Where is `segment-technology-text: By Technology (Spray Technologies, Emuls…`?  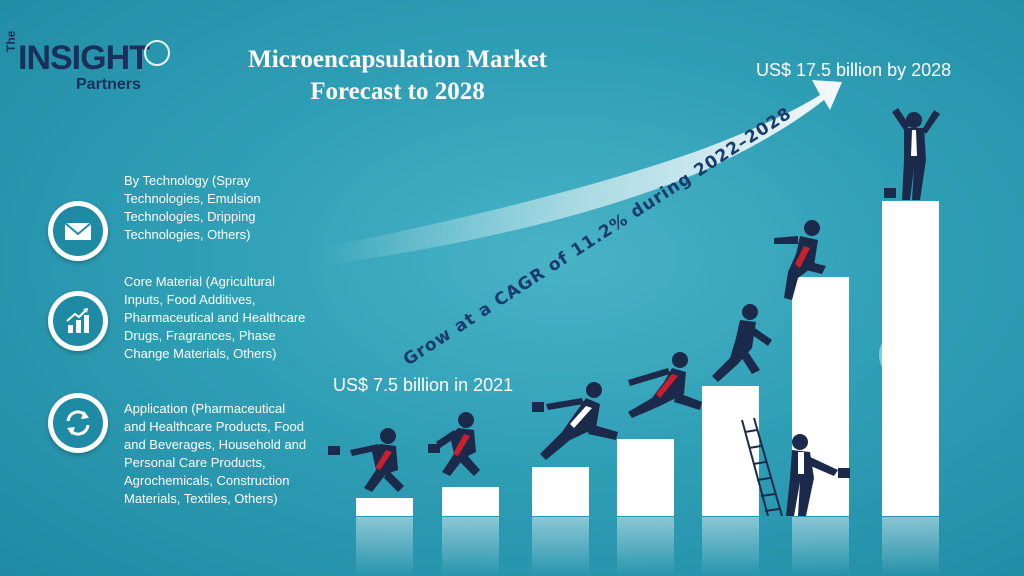
segment-technology-text: By Technology (Spray Technologies, Emuls… is located at coordinates (192, 207).